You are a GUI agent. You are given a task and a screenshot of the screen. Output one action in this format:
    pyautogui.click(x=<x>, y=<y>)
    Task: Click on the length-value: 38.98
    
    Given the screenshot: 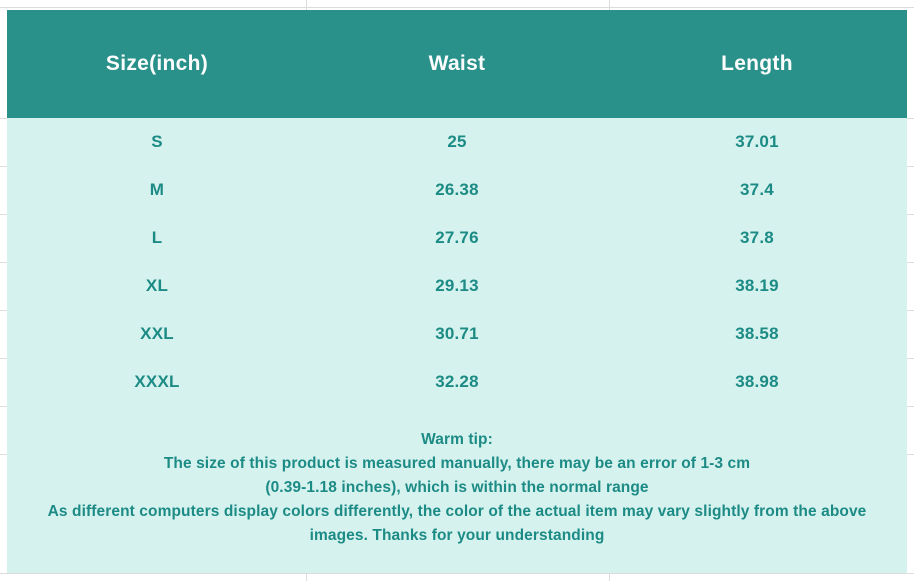 What is the action you would take?
    pyautogui.click(x=757, y=381)
    